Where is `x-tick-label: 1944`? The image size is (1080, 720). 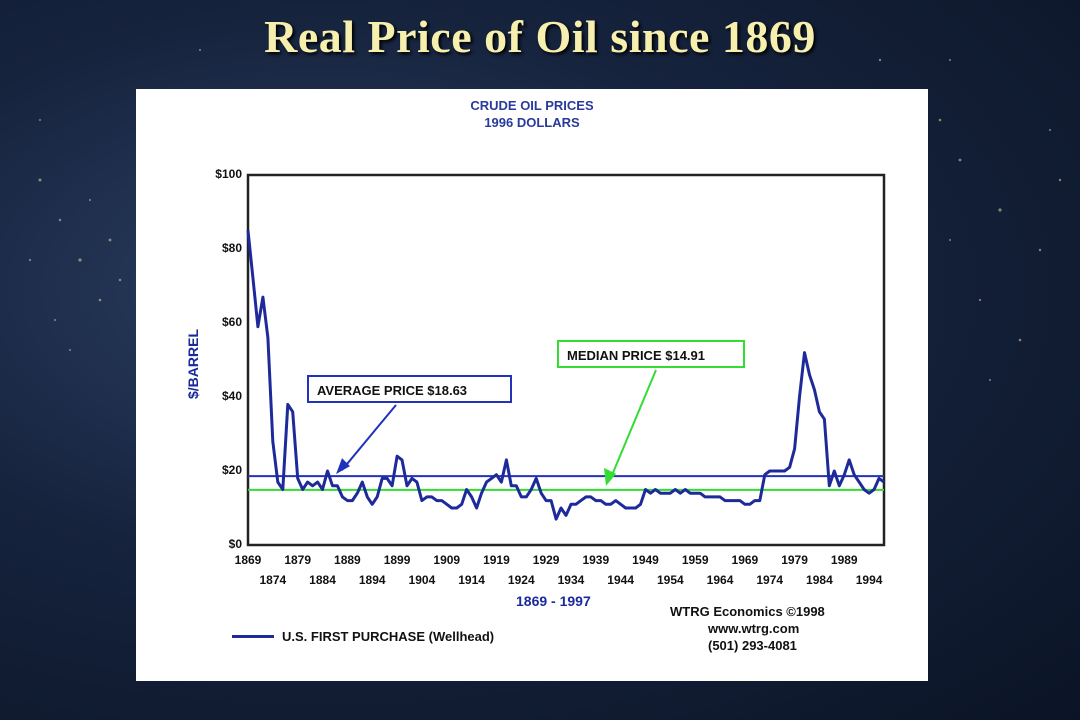 x-tick-label: 1944 is located at coordinates (620, 580).